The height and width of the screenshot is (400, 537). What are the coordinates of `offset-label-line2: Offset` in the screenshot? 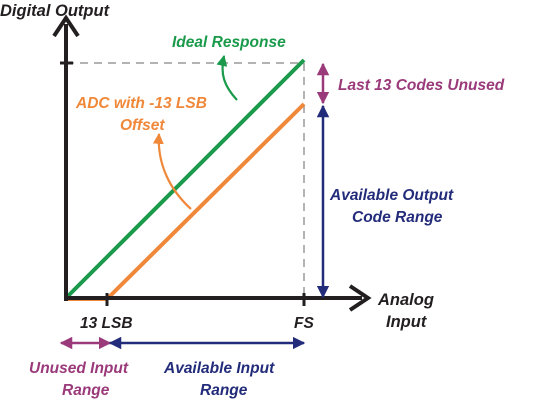 It's located at (142, 125).